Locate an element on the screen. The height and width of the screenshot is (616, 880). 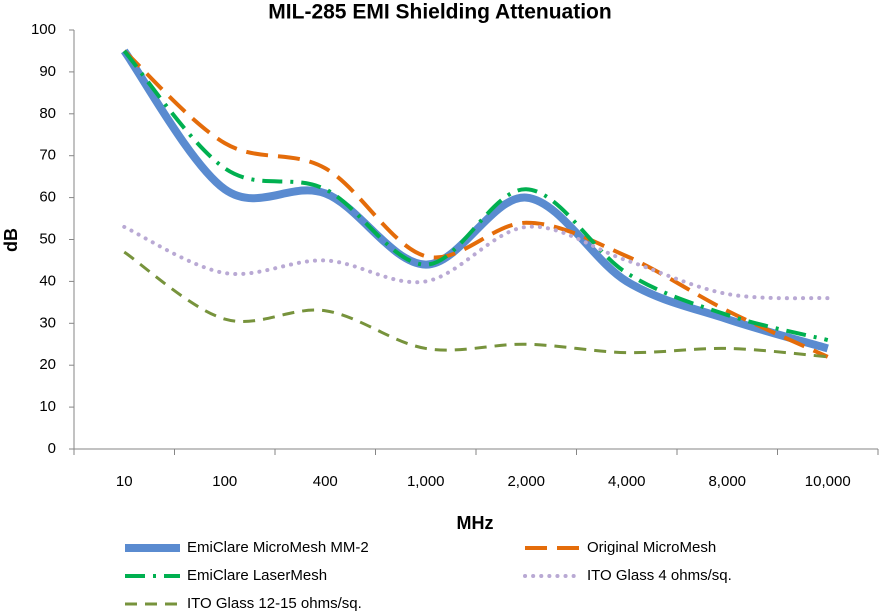
x-tick-label: 8,000 is located at coordinates (727, 481).